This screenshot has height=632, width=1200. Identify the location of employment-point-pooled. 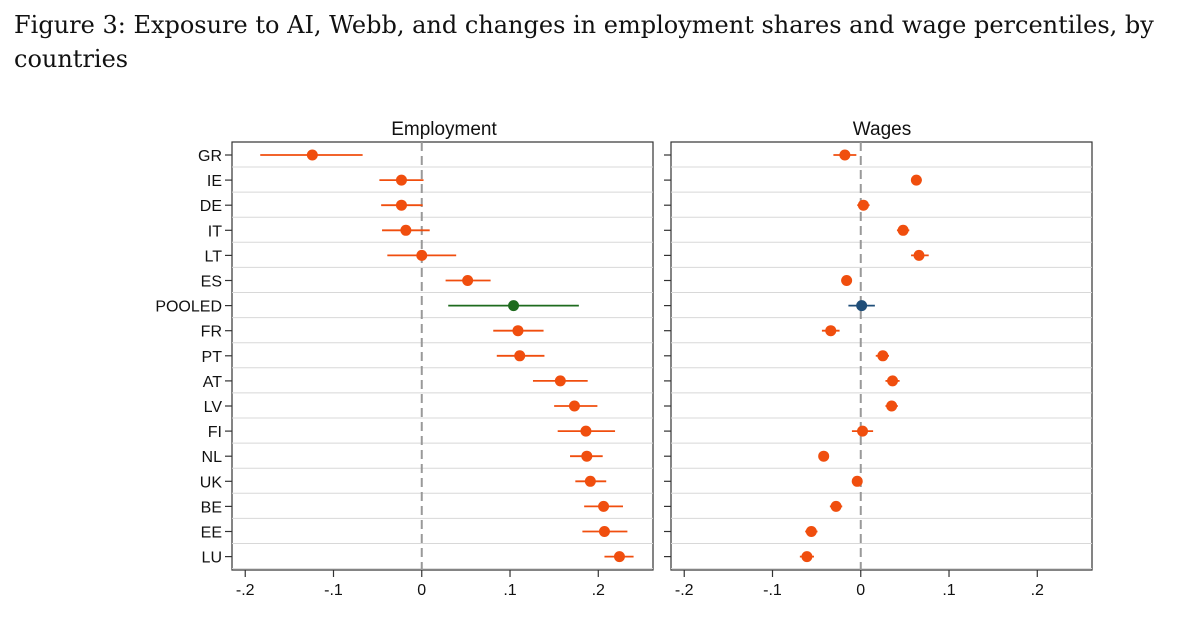
(514, 306).